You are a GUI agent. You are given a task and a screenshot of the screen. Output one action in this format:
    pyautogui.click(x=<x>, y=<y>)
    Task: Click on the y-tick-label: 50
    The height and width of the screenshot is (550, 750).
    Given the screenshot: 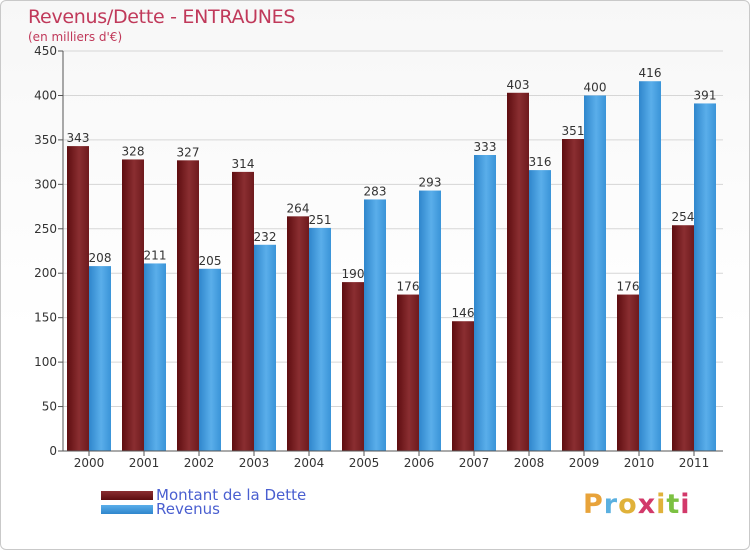 What is the action you would take?
    pyautogui.click(x=49, y=407)
    